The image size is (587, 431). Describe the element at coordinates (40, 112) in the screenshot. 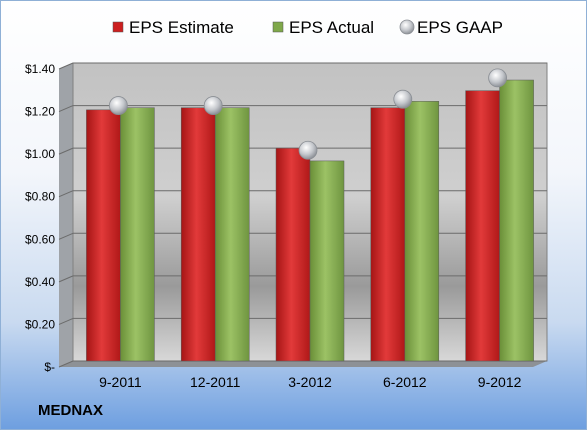

I see `y-tick-label: $1.20` at that location.